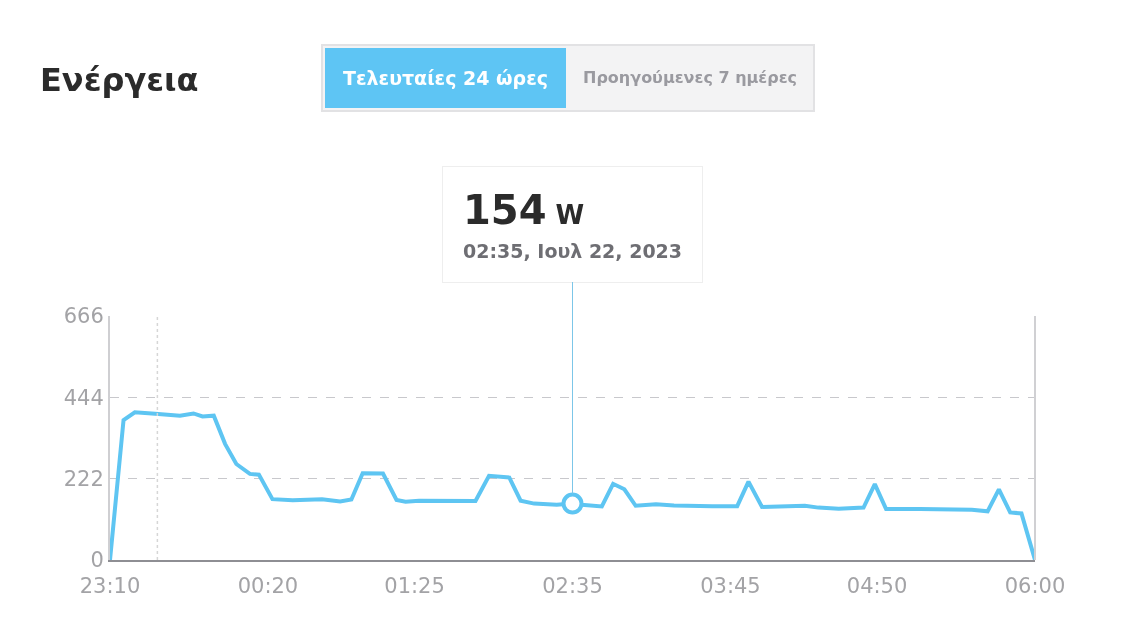  What do you see at coordinates (83, 397) in the screenshot?
I see `y-tick-label: 444` at bounding box center [83, 397].